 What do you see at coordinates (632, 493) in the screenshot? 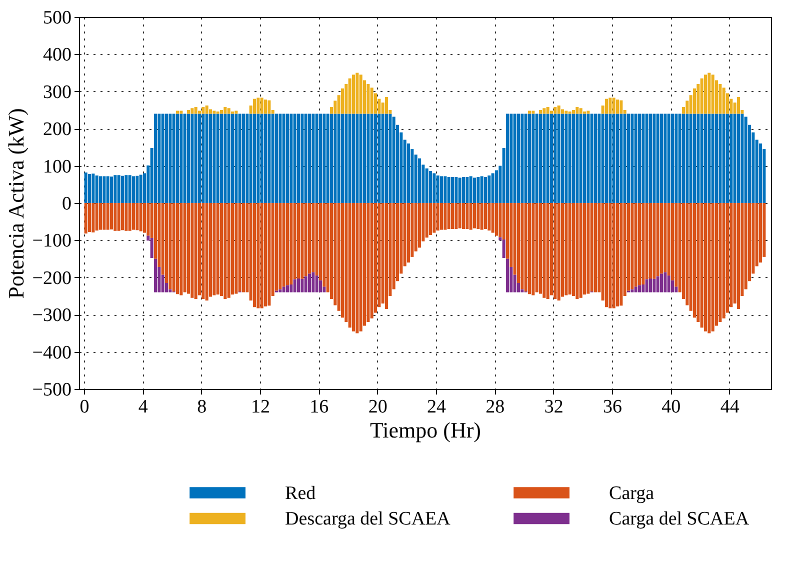
I see `legend-label: Carga` at bounding box center [632, 493].